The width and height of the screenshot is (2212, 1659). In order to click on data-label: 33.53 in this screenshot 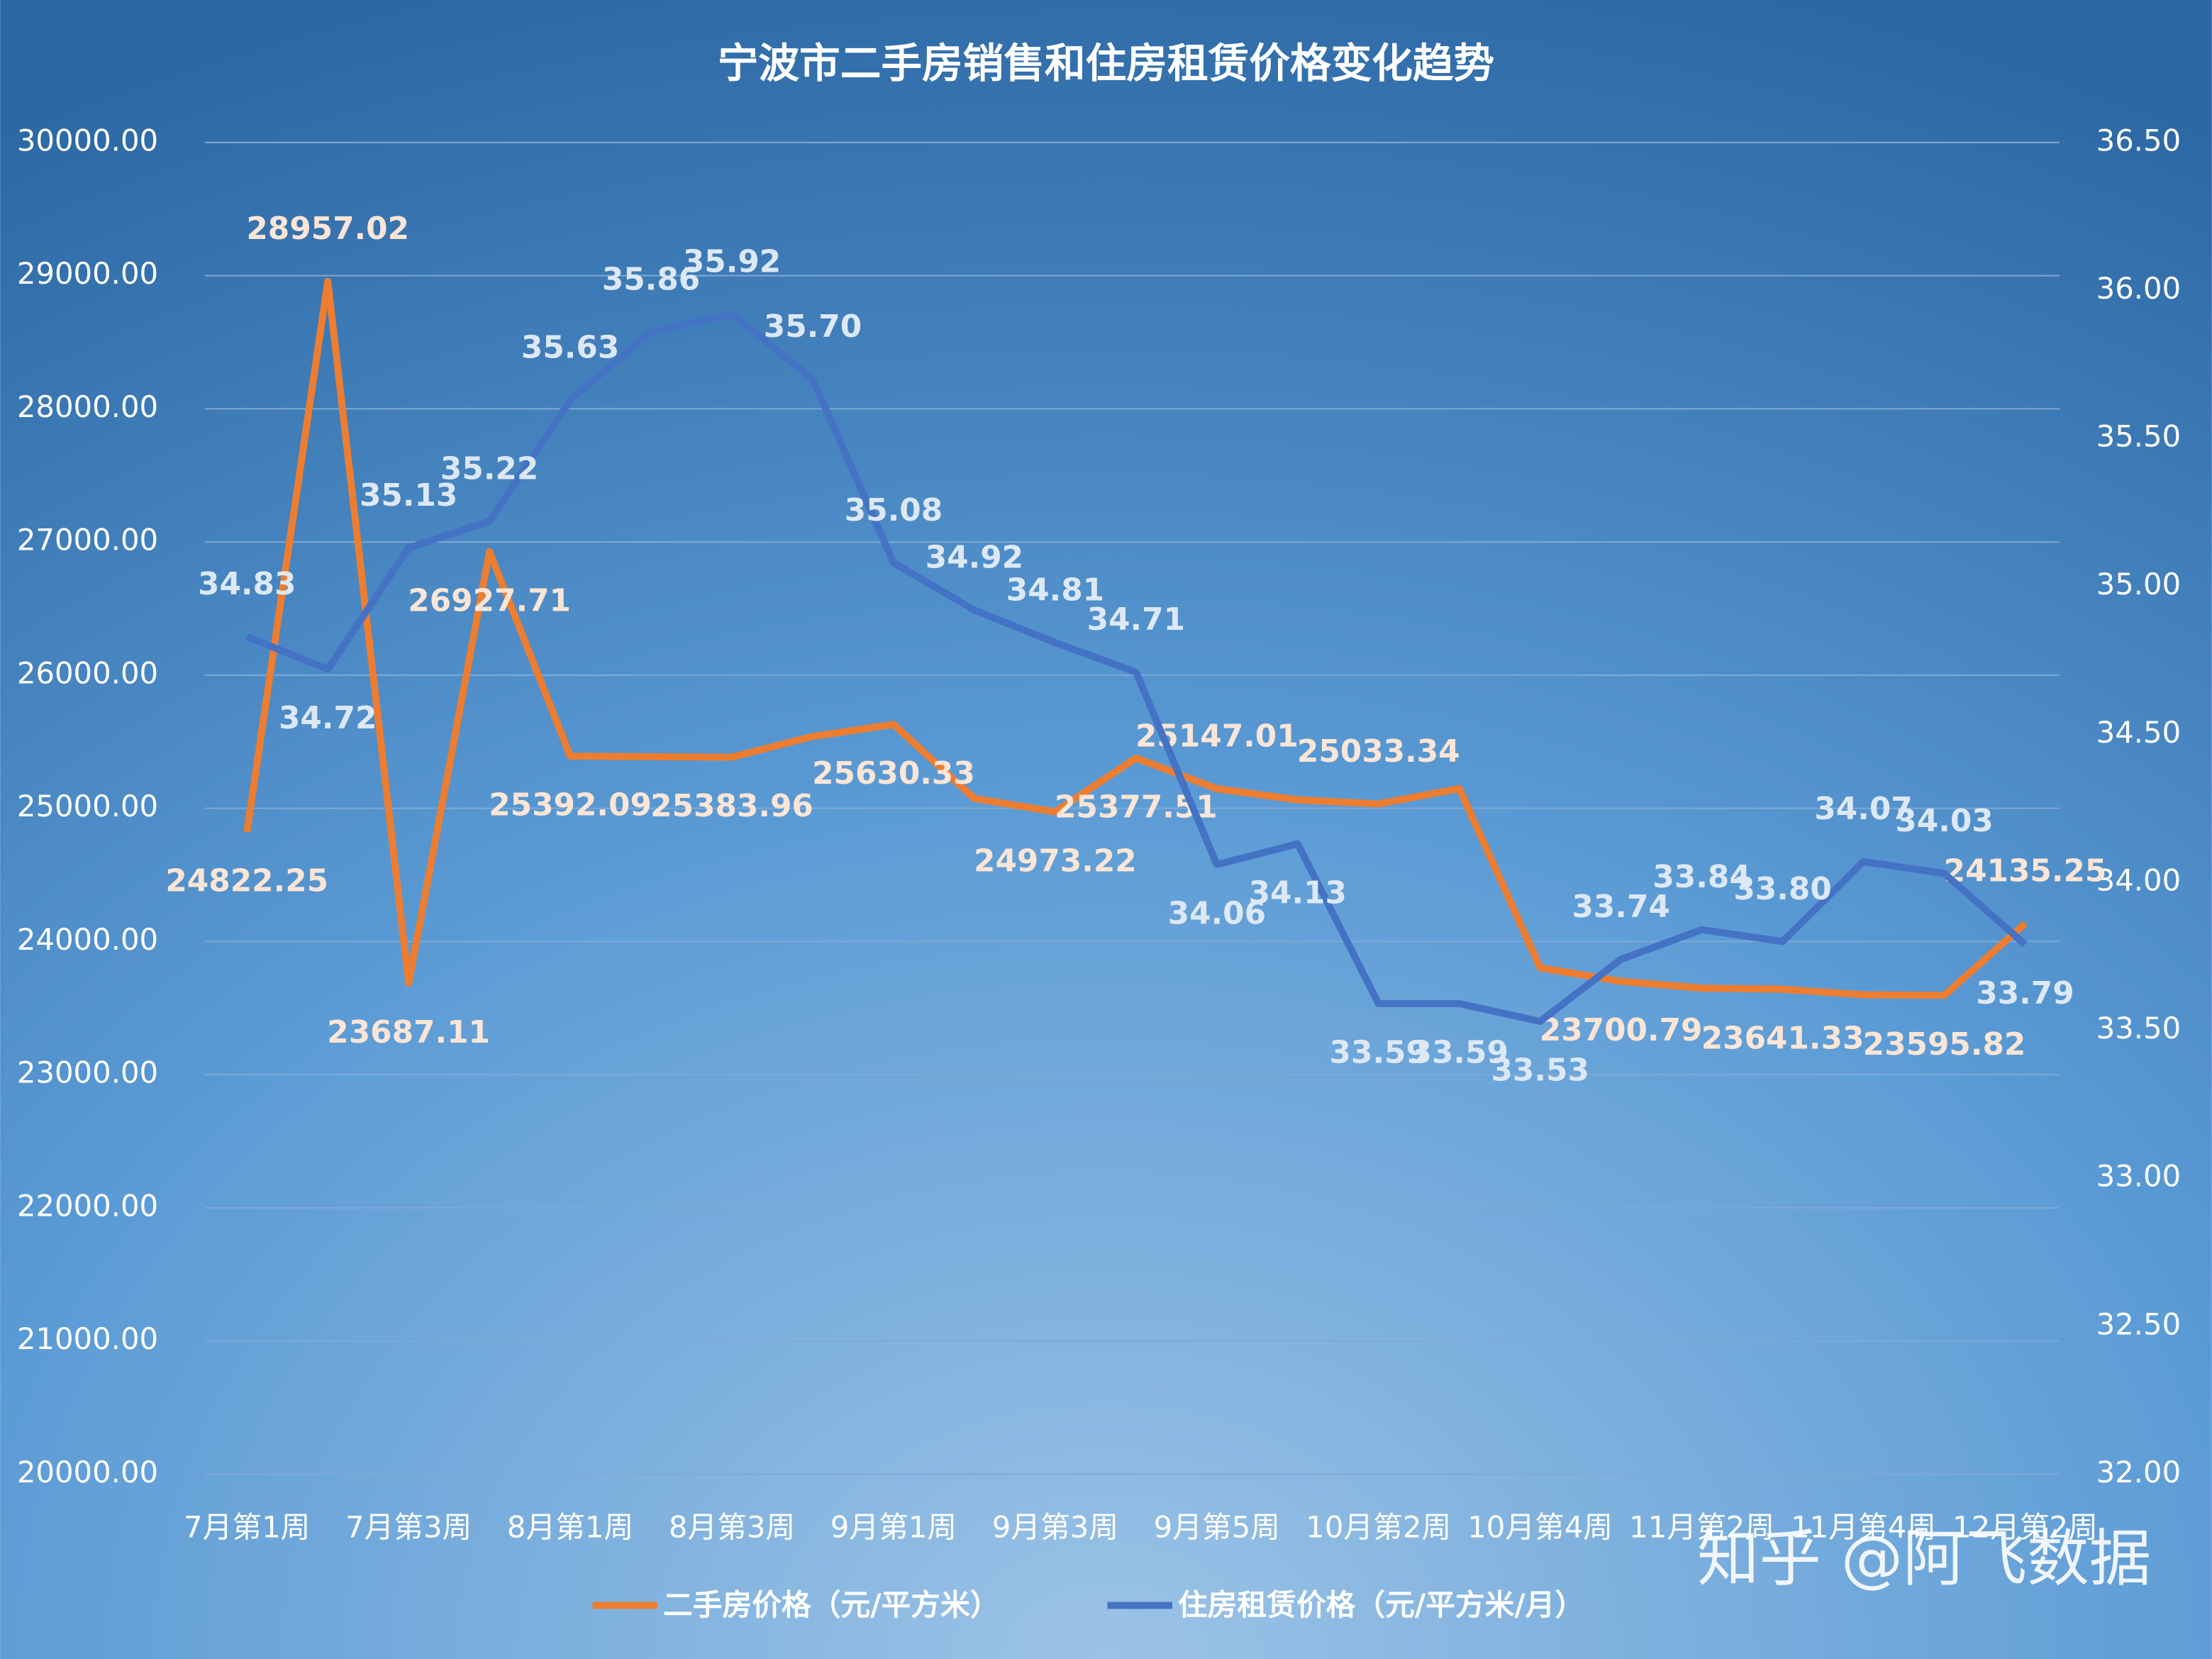, I will do `click(1540, 1071)`.